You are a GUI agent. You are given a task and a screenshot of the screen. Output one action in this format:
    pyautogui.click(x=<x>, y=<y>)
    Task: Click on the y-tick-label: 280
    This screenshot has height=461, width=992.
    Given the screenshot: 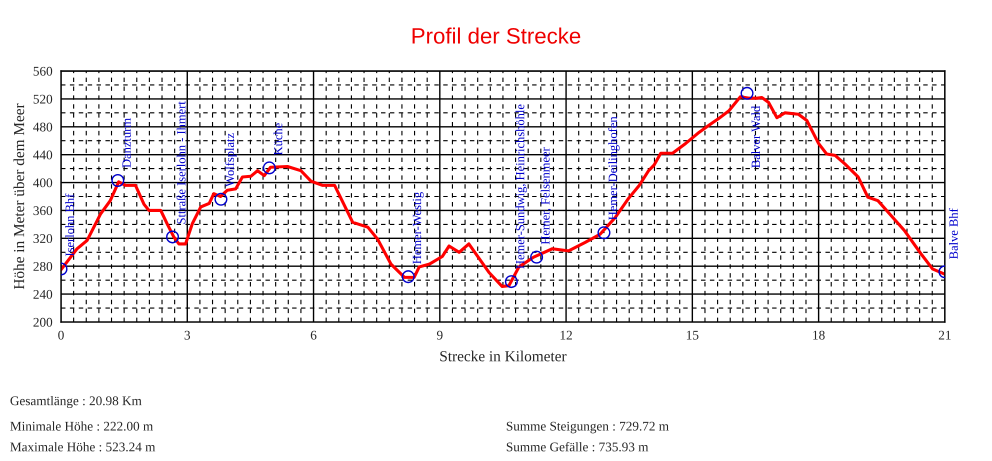 What is the action you would take?
    pyautogui.click(x=42, y=266)
    